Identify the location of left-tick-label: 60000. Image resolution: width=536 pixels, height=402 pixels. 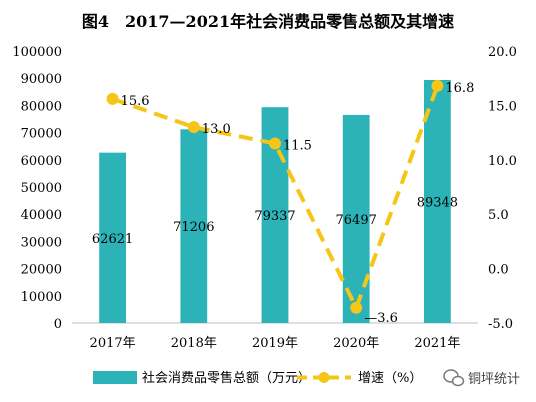
(41, 161).